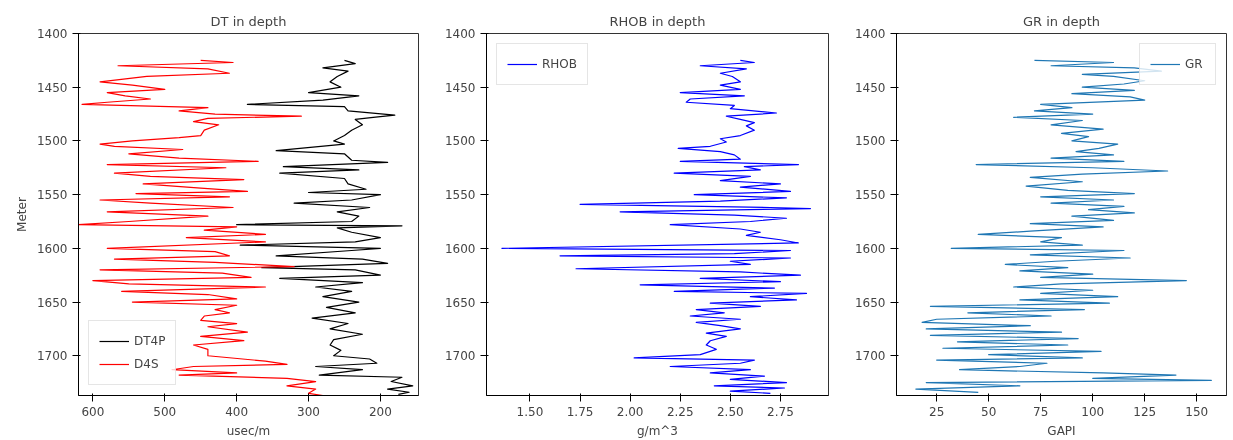 This screenshot has width=1233, height=440. Describe the element at coordinates (1194, 64) in the screenshot. I see `legend-label: GR` at that location.